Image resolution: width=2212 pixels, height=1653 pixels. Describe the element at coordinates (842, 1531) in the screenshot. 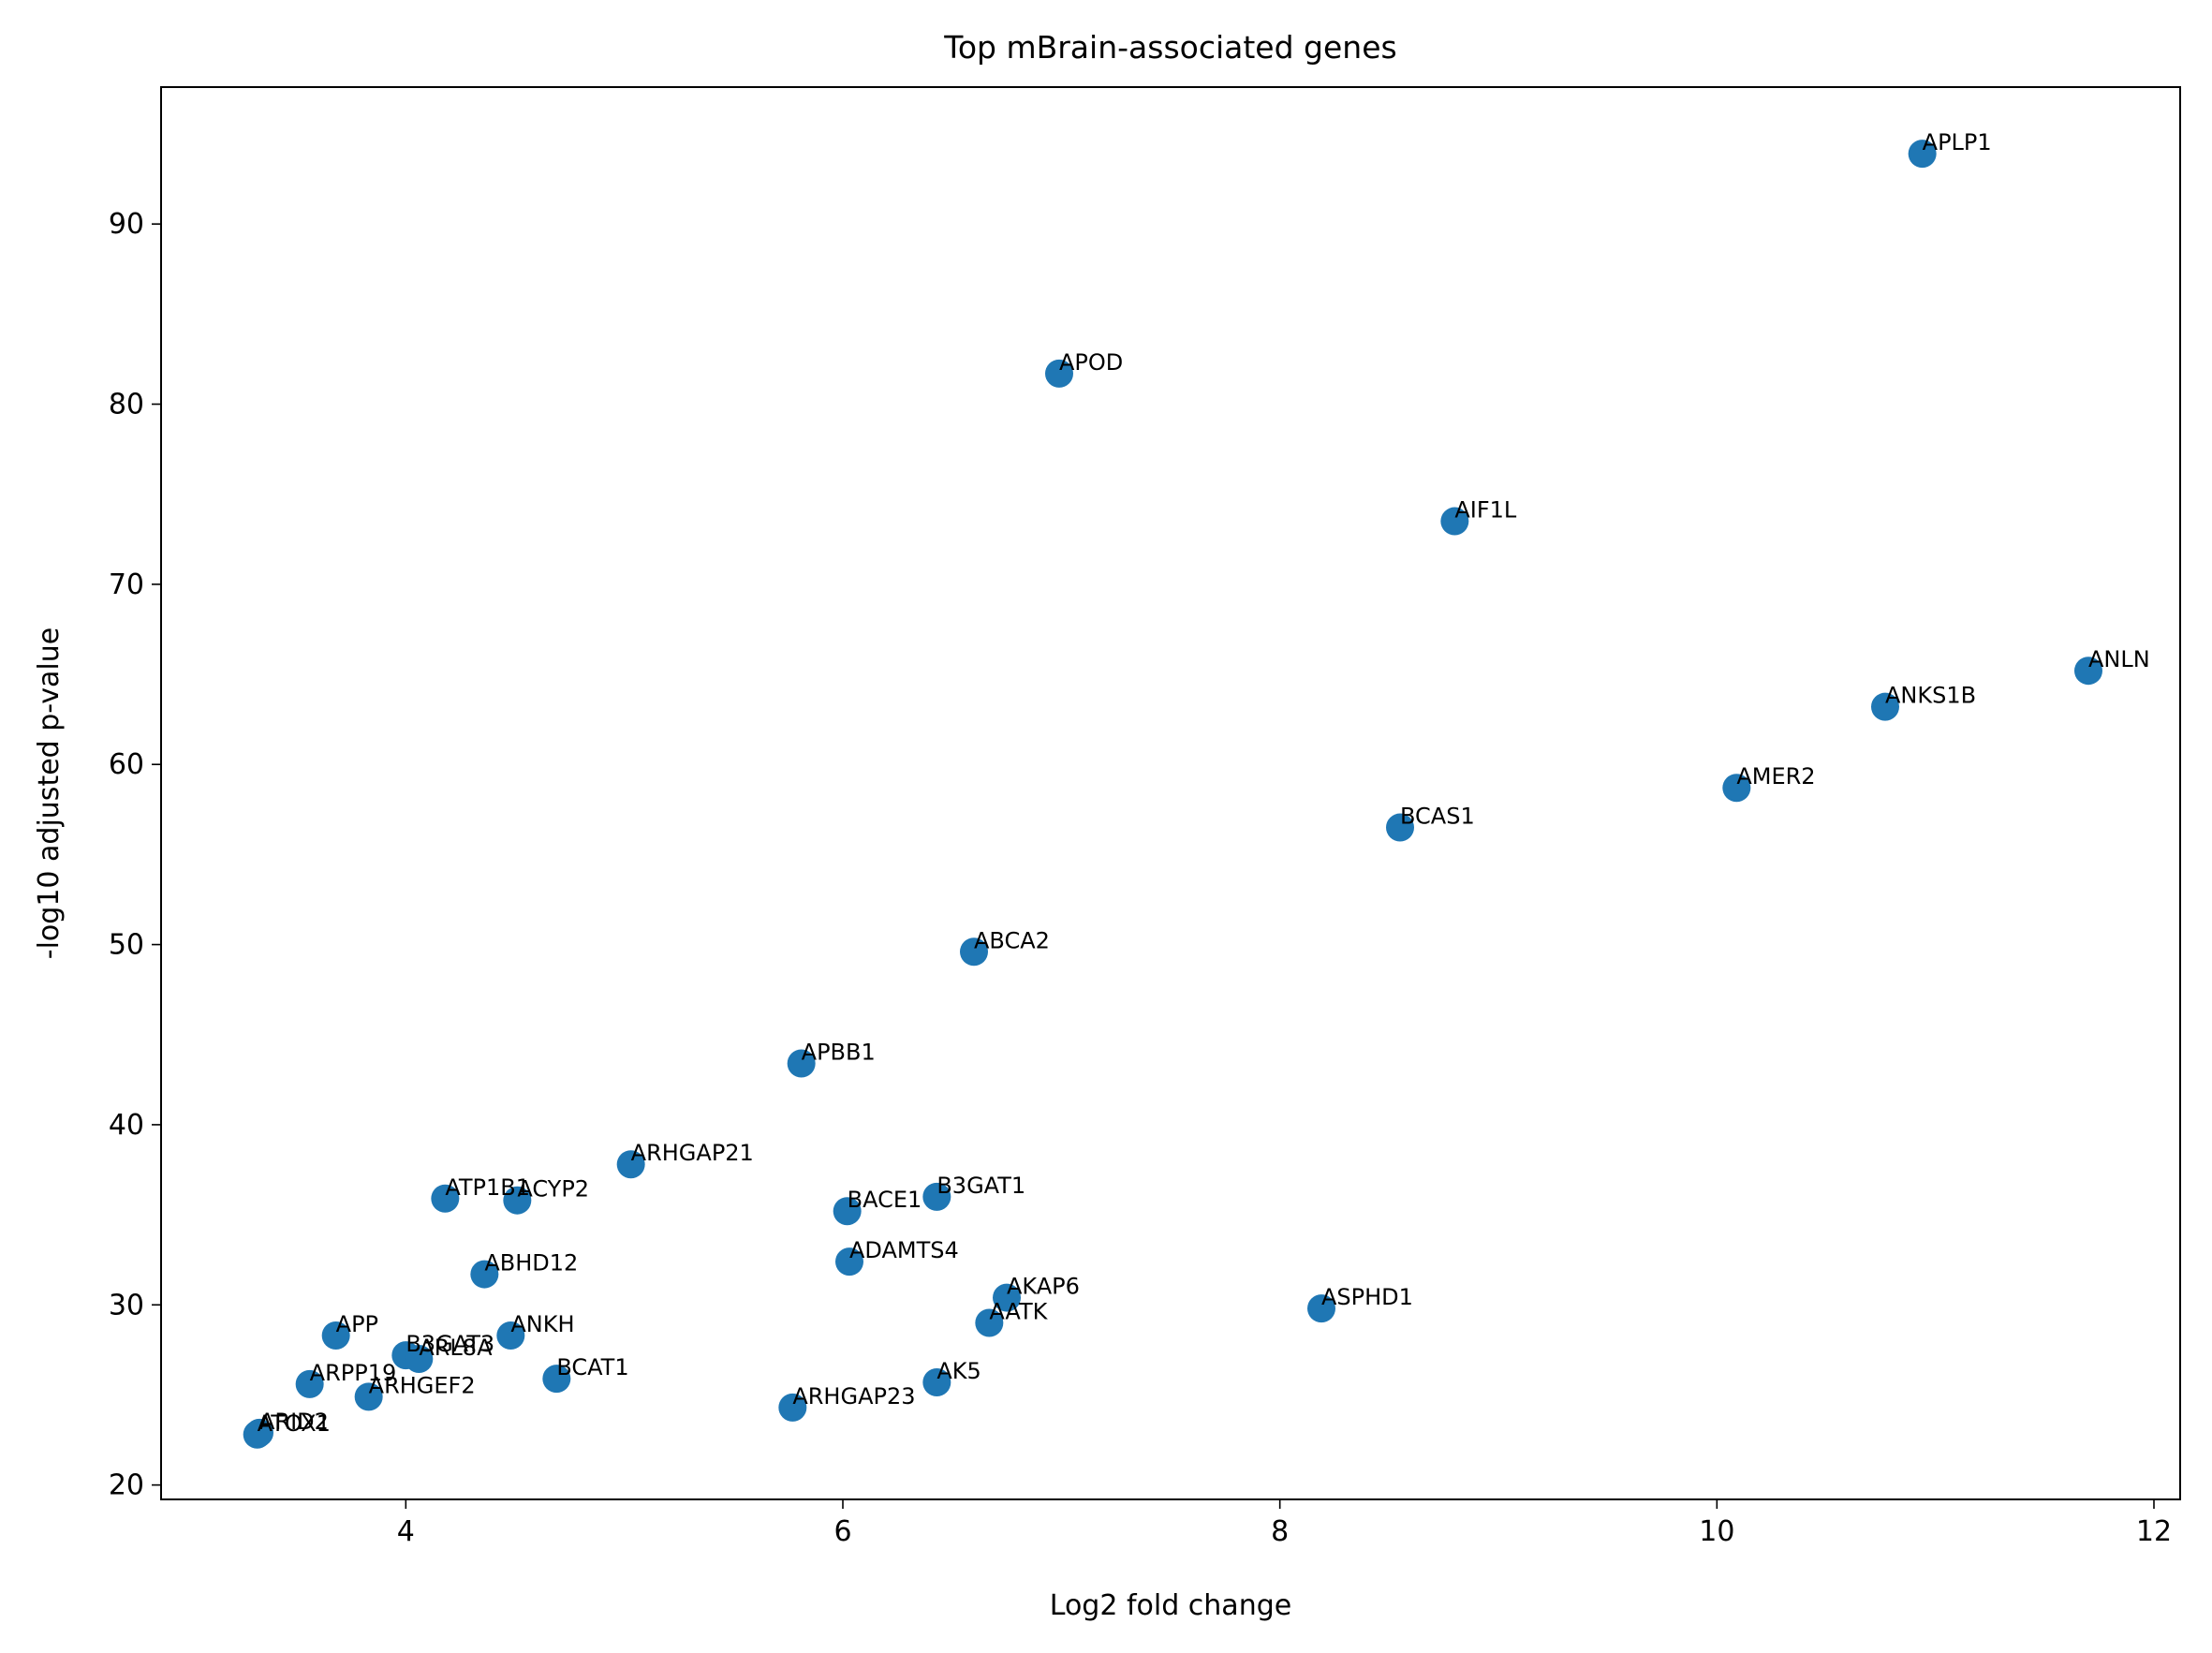

I see `x-tick-label: 6` at that location.